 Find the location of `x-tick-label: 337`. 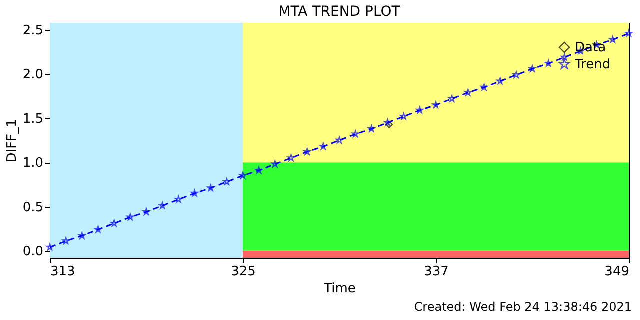

x-tick-label: 337 is located at coordinates (436, 272).